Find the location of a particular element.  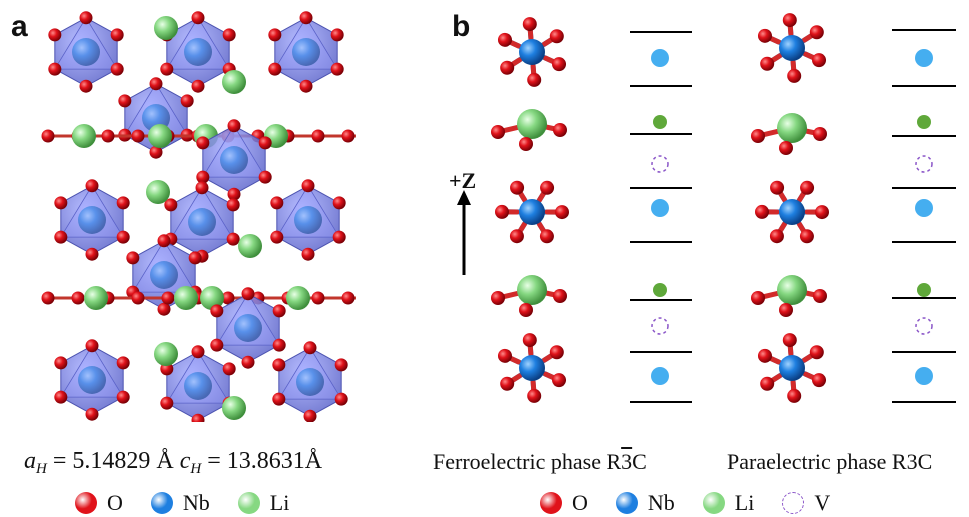

c-value: = 13.8631Å is located at coordinates (262, 461).